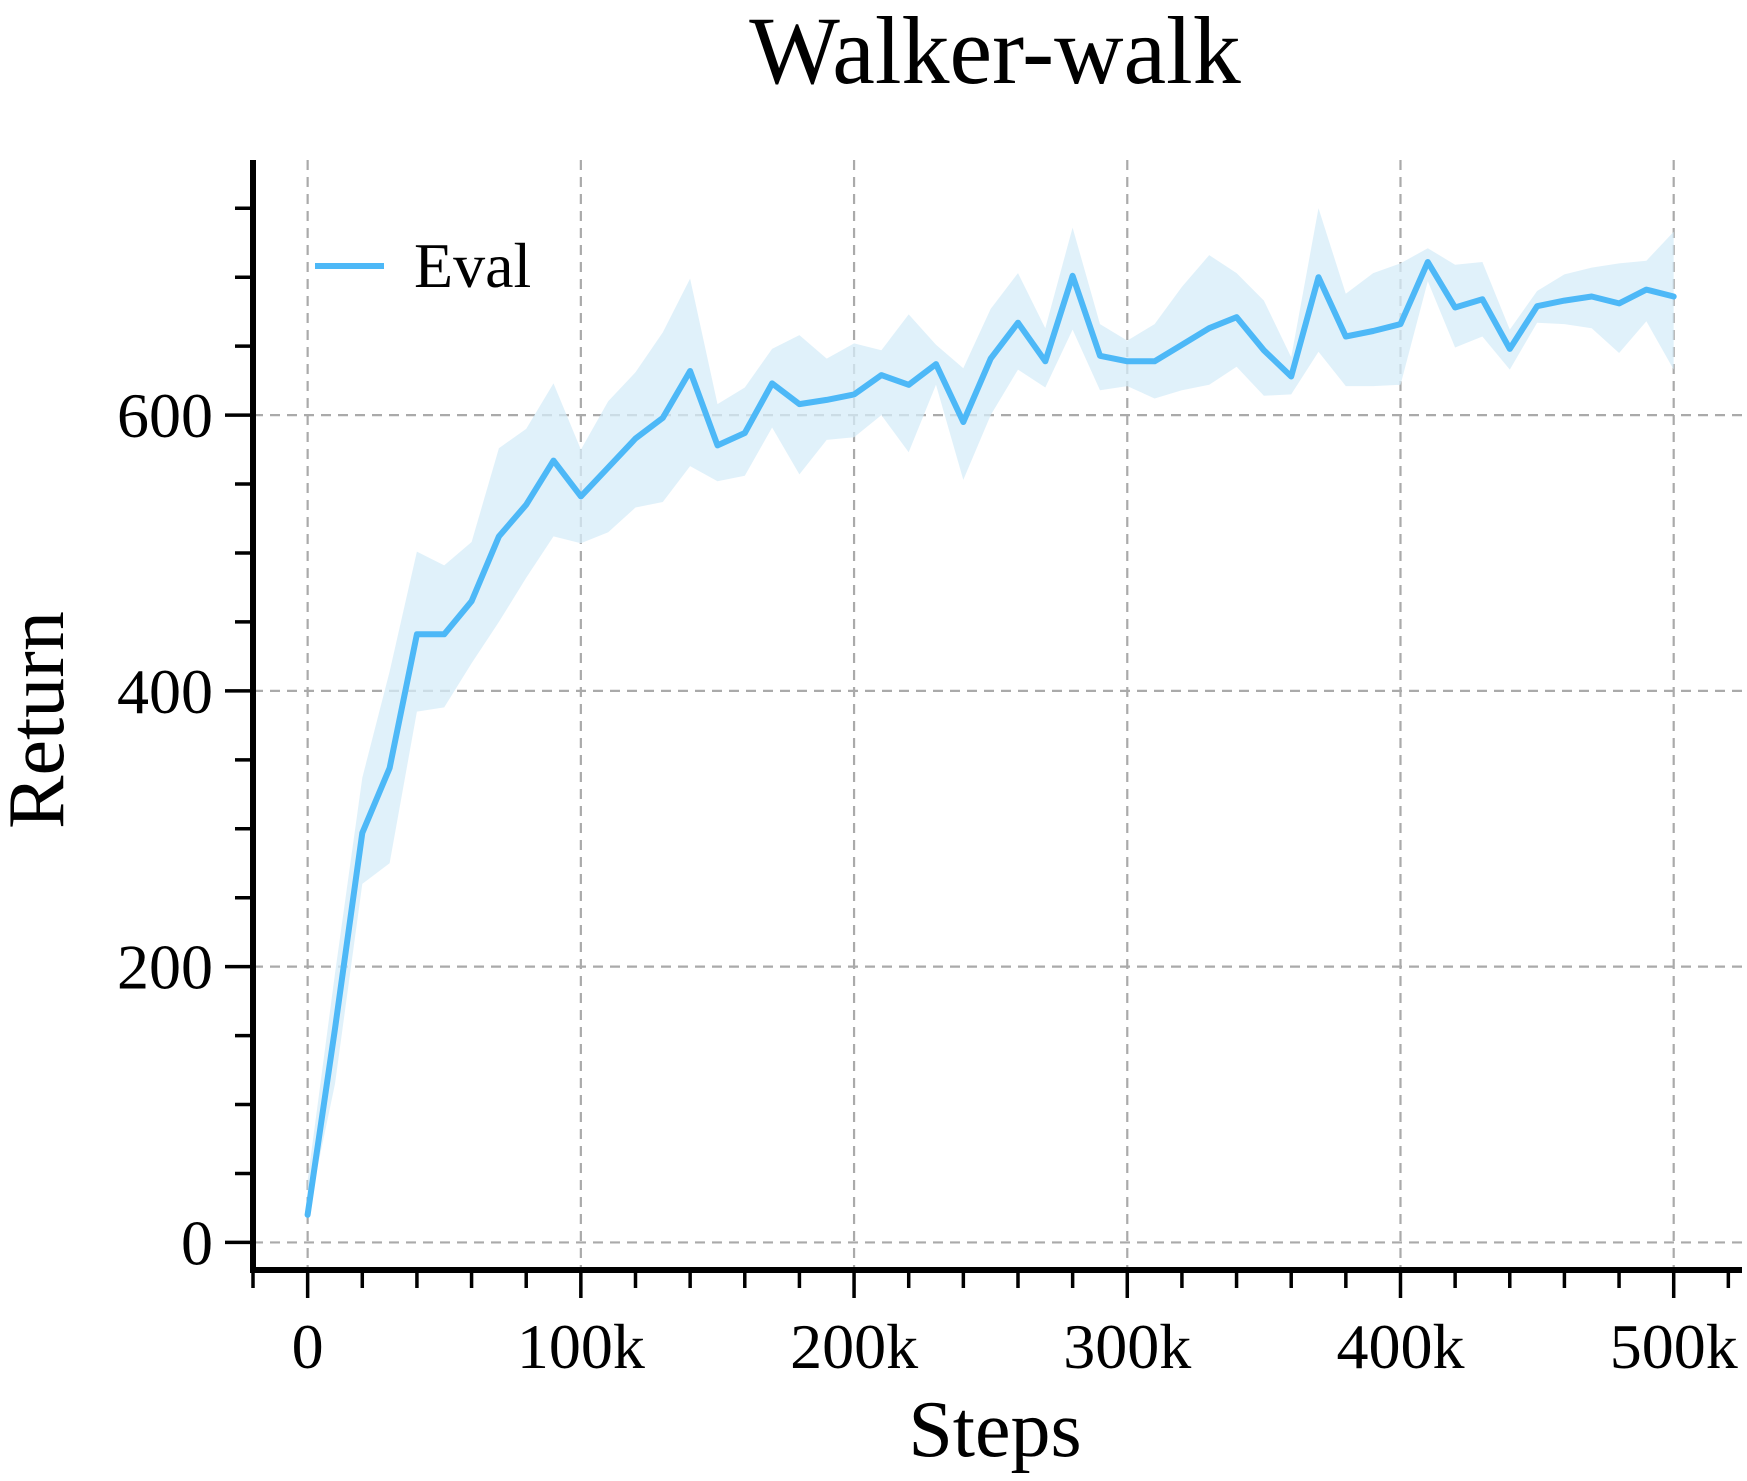 Image resolution: width=1747 pixels, height=1481 pixels. What do you see at coordinates (1400, 1346) in the screenshot?
I see `x-tick-label: 400k` at bounding box center [1400, 1346].